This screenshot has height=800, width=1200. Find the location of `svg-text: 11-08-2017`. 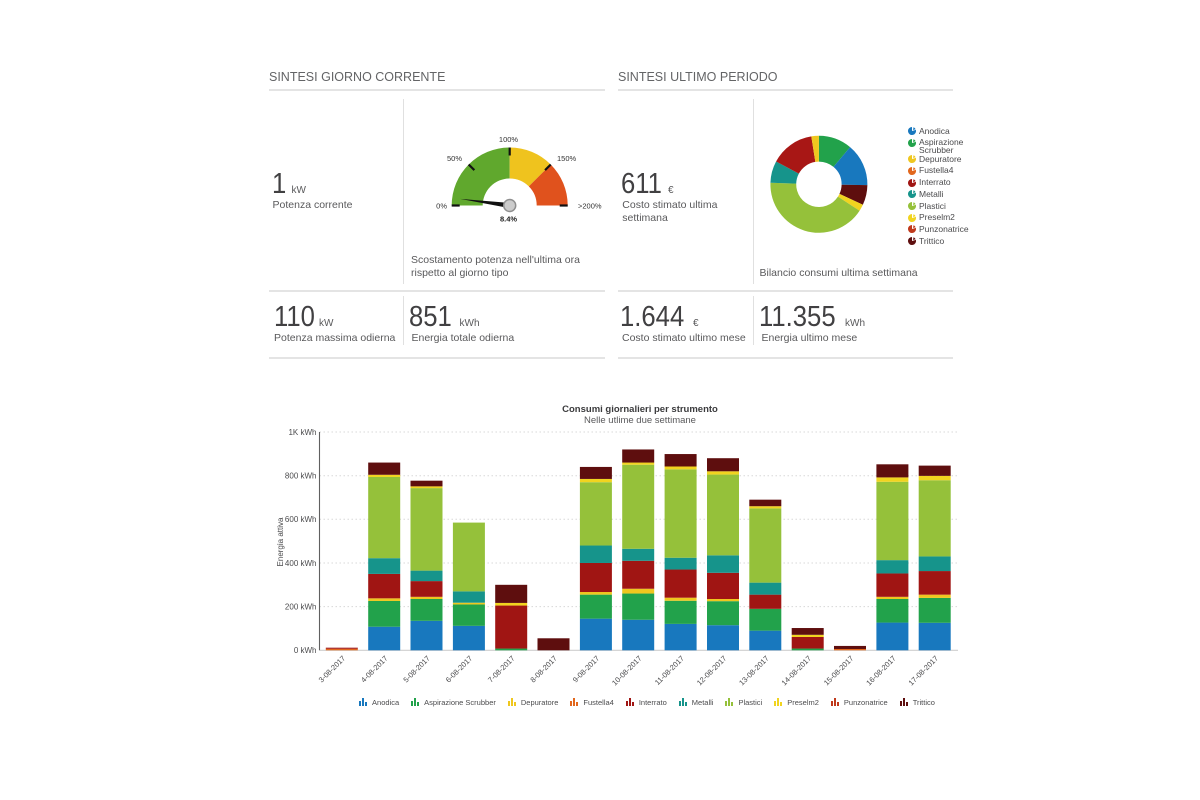

svg-text: 11-08-2017 is located at coordinates (669, 670).